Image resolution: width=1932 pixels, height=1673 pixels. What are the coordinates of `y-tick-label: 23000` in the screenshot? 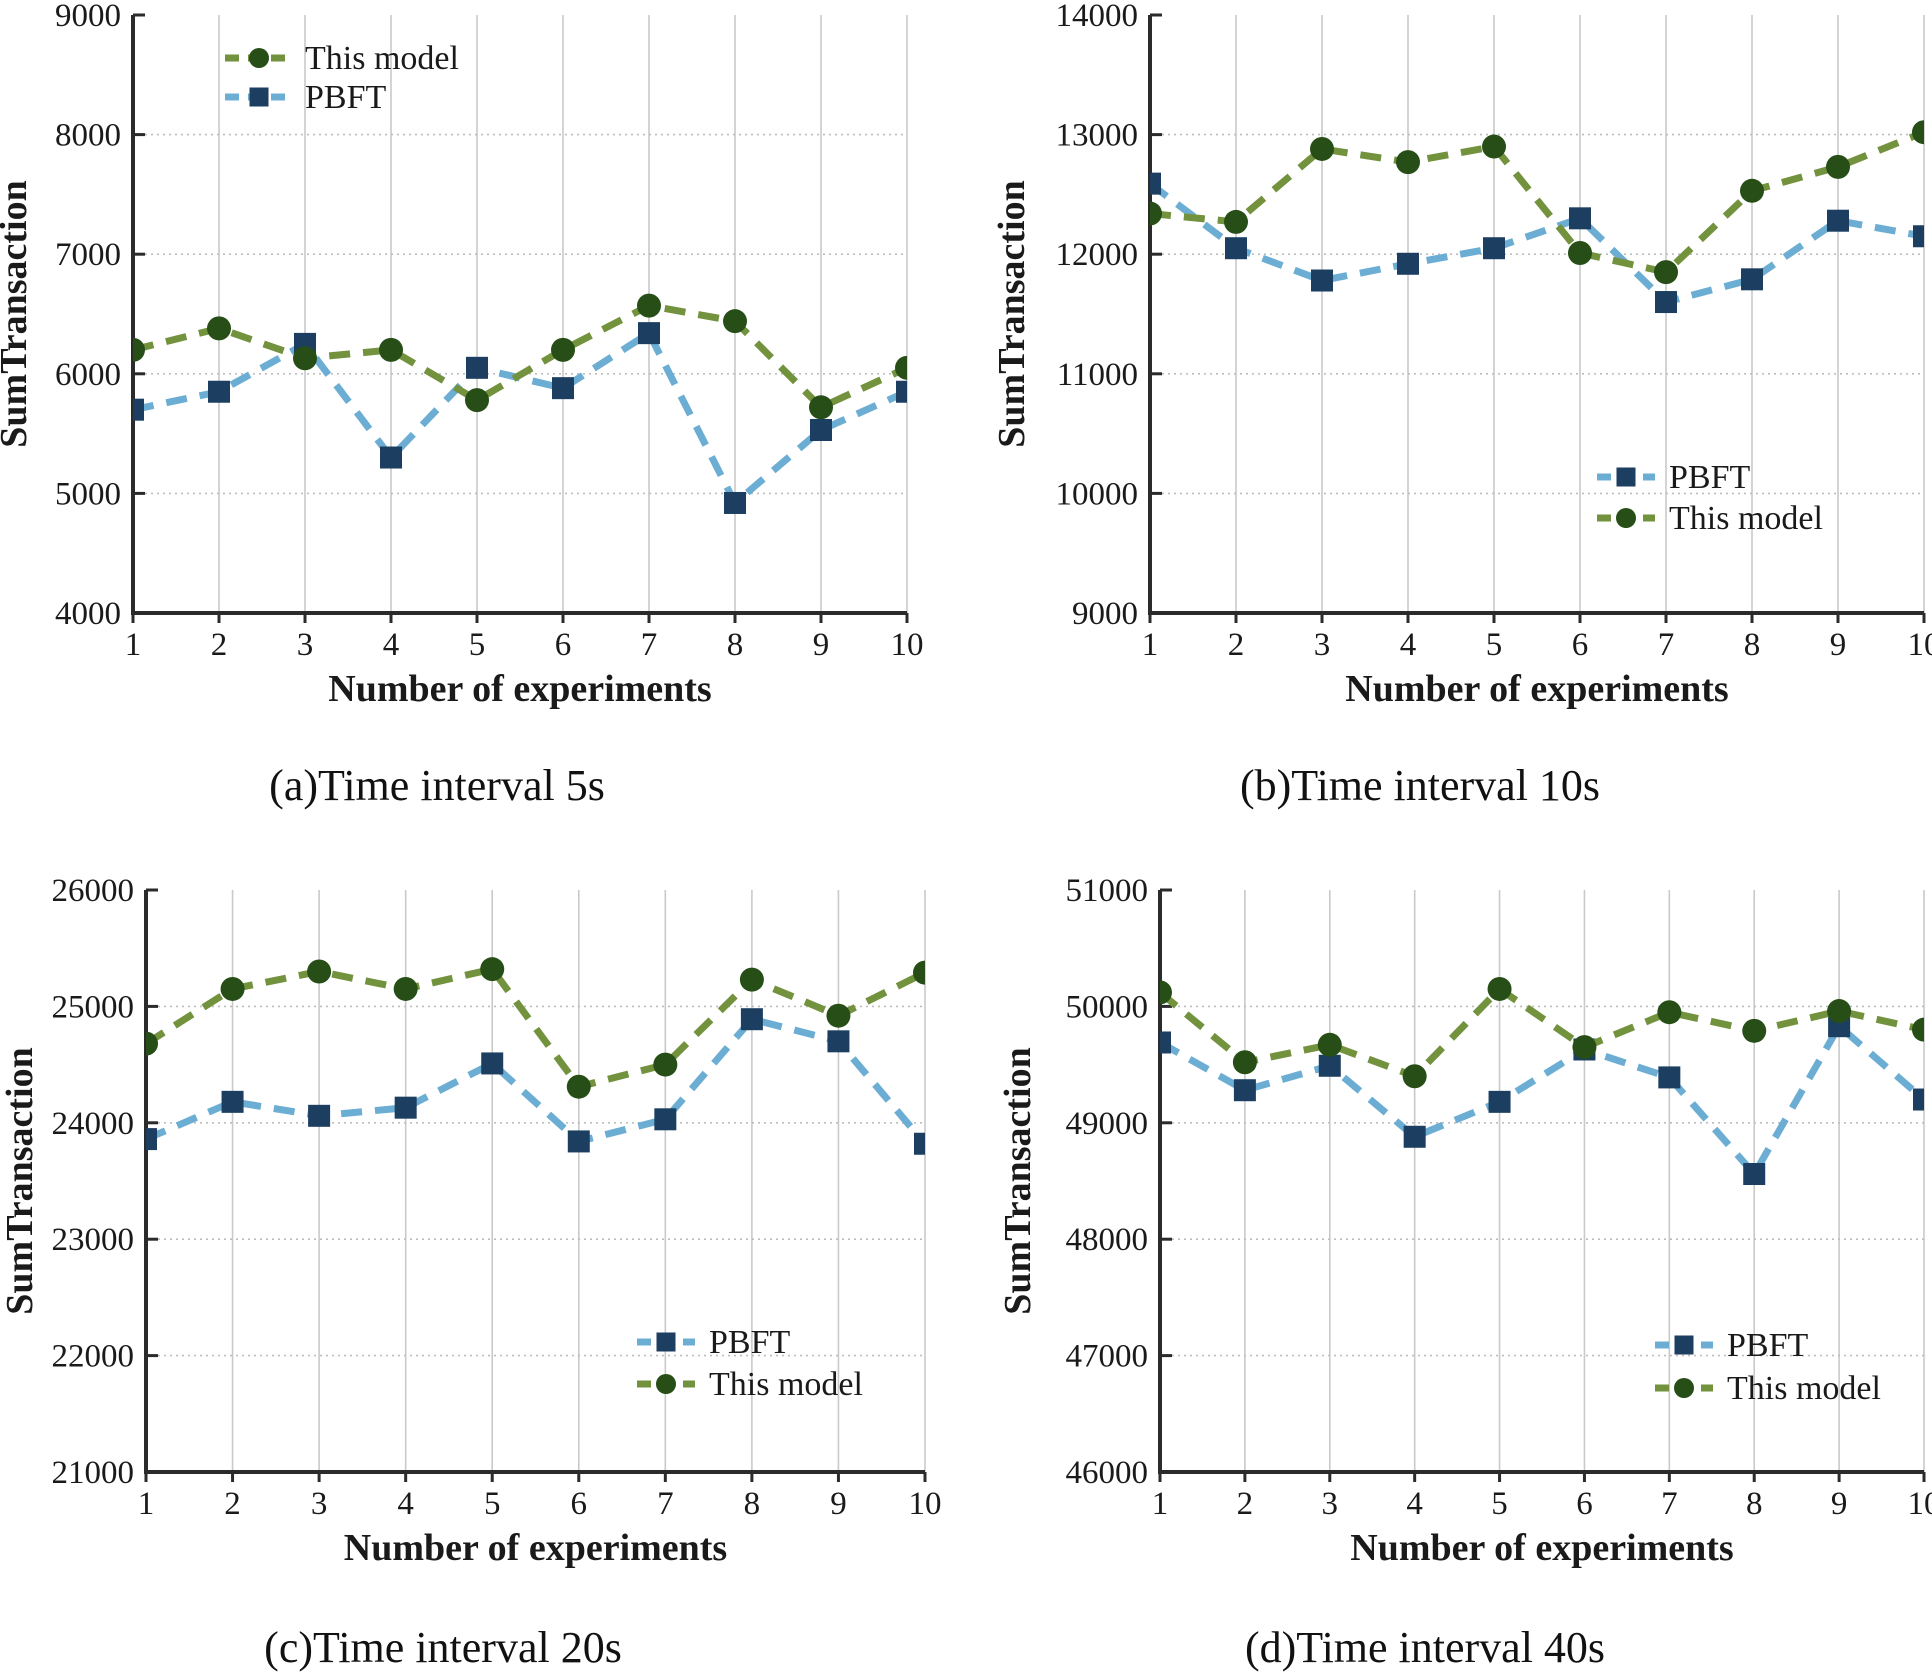 It's located at (93, 1240).